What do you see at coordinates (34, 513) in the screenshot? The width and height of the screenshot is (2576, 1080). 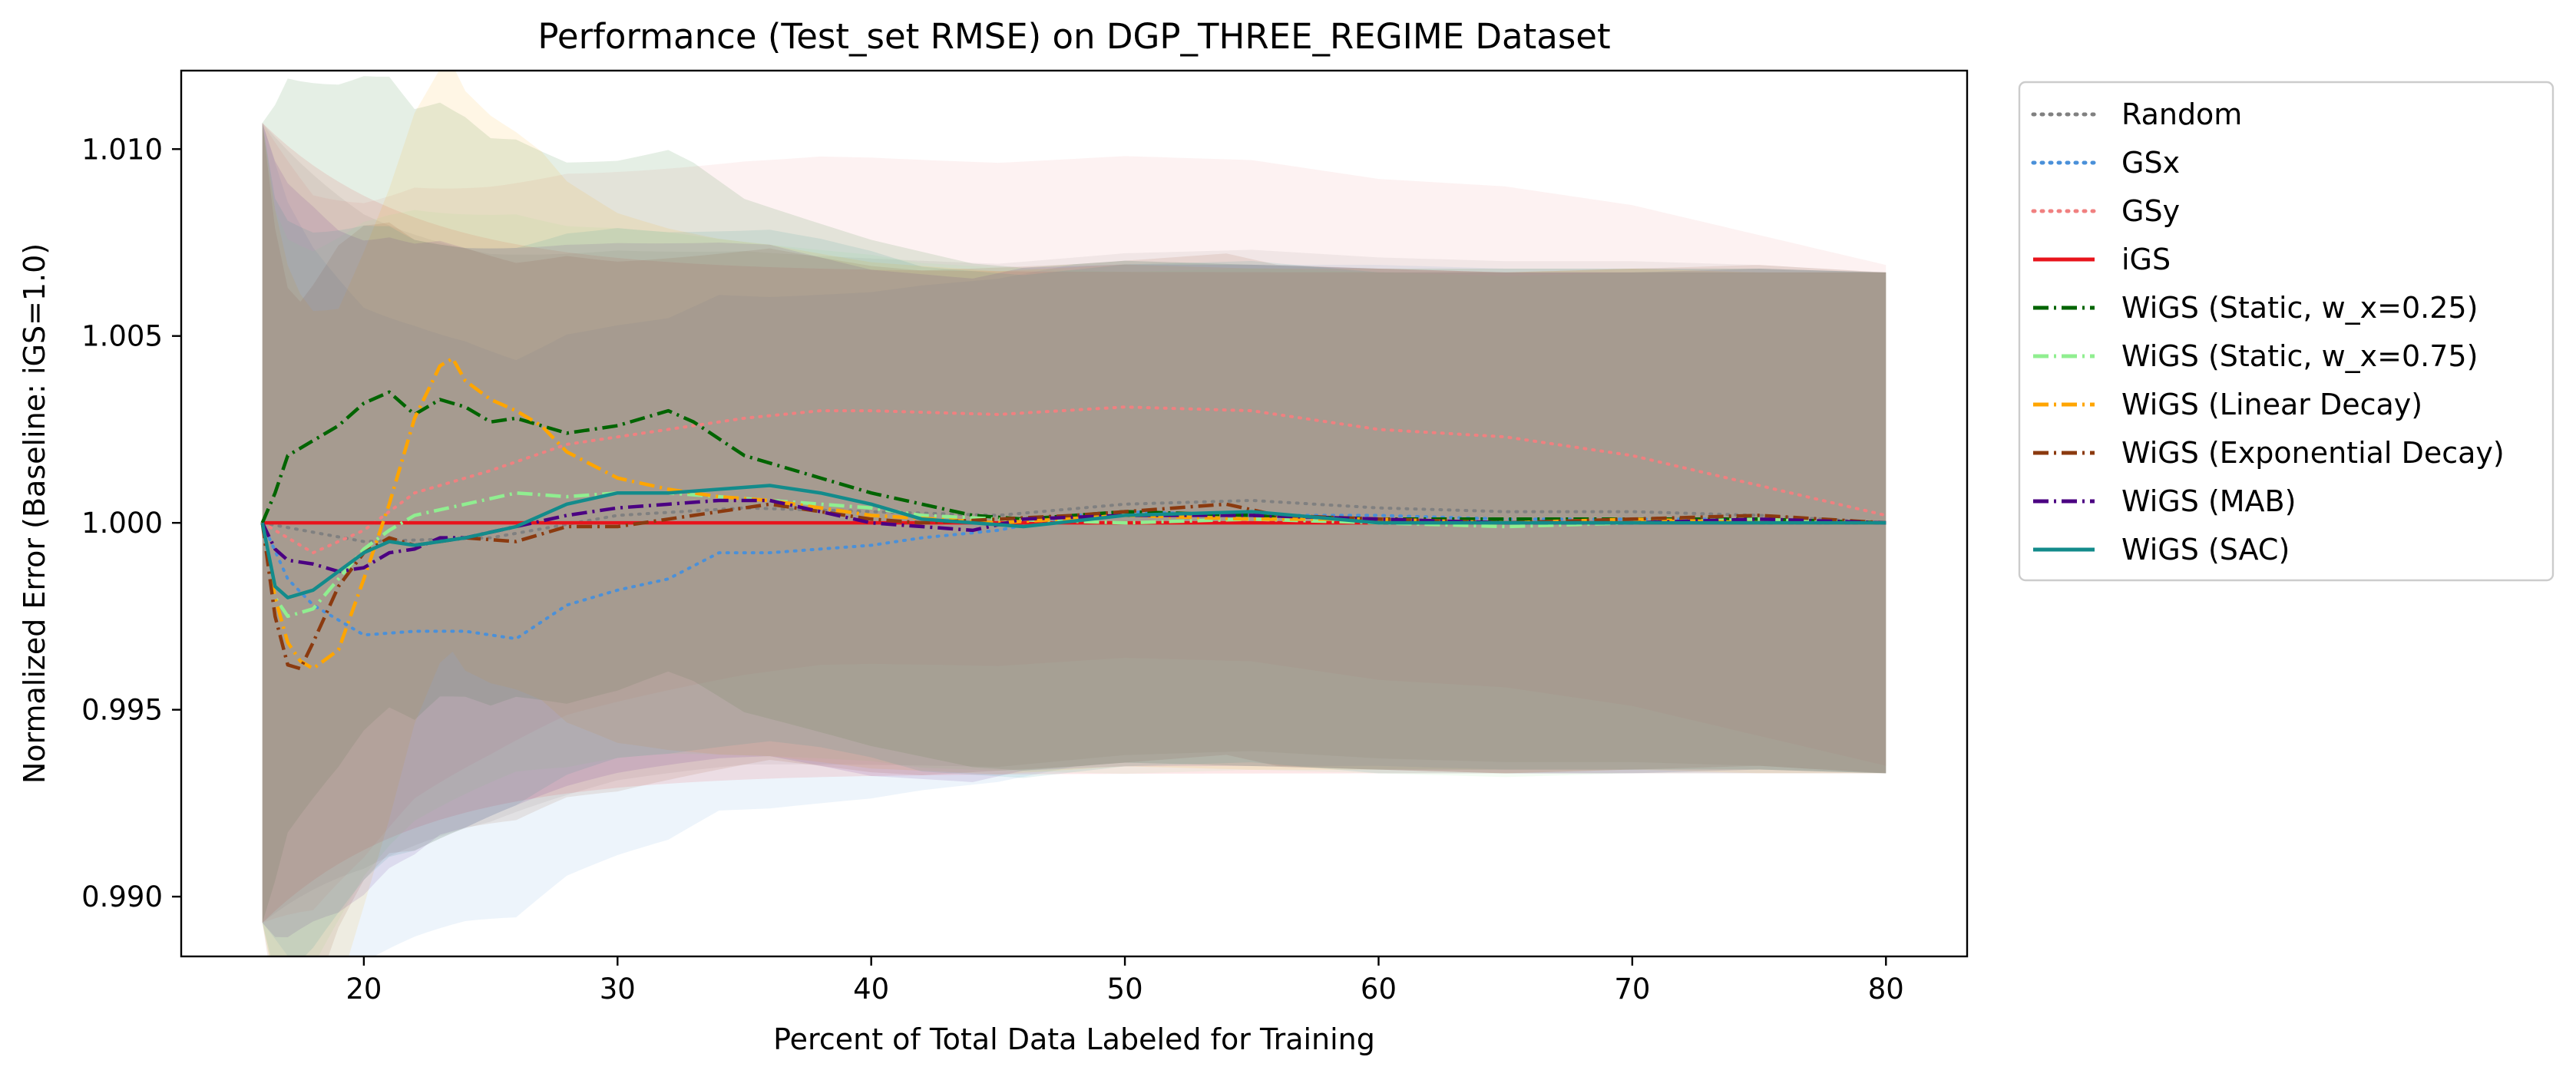 I see `y-axis-label: Normalized Error (Baseline: iGS=1.0)` at bounding box center [34, 513].